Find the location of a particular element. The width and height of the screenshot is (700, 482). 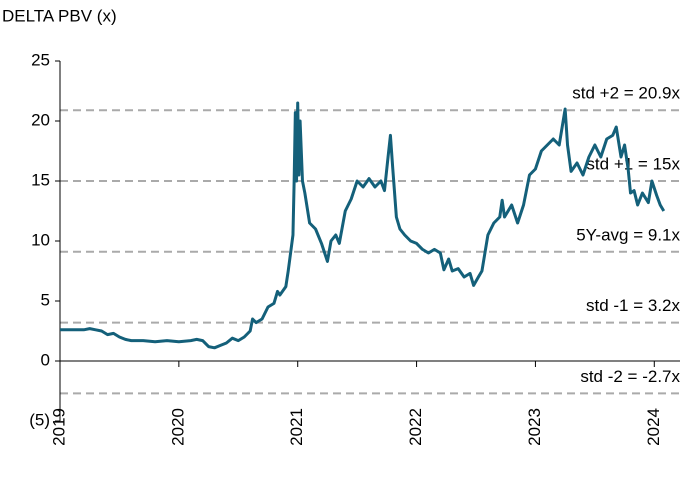

chart-title: DELTA PBV (x) is located at coordinates (59, 15).